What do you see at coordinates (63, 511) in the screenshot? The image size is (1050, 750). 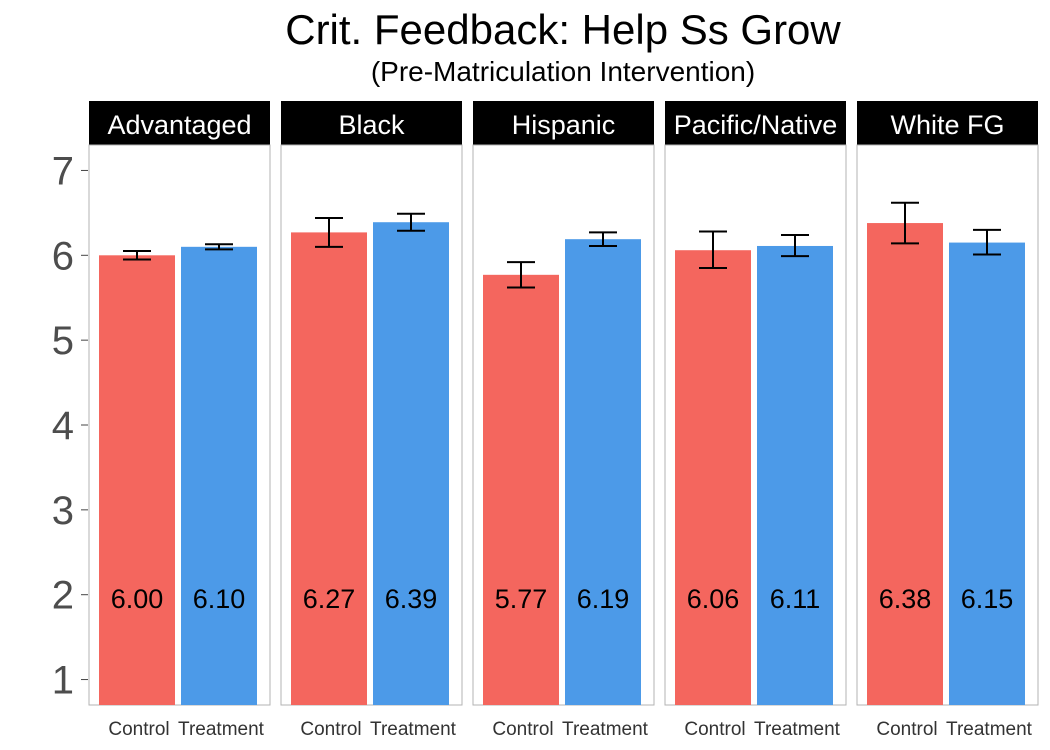 I see `y-tick-label: 3` at bounding box center [63, 511].